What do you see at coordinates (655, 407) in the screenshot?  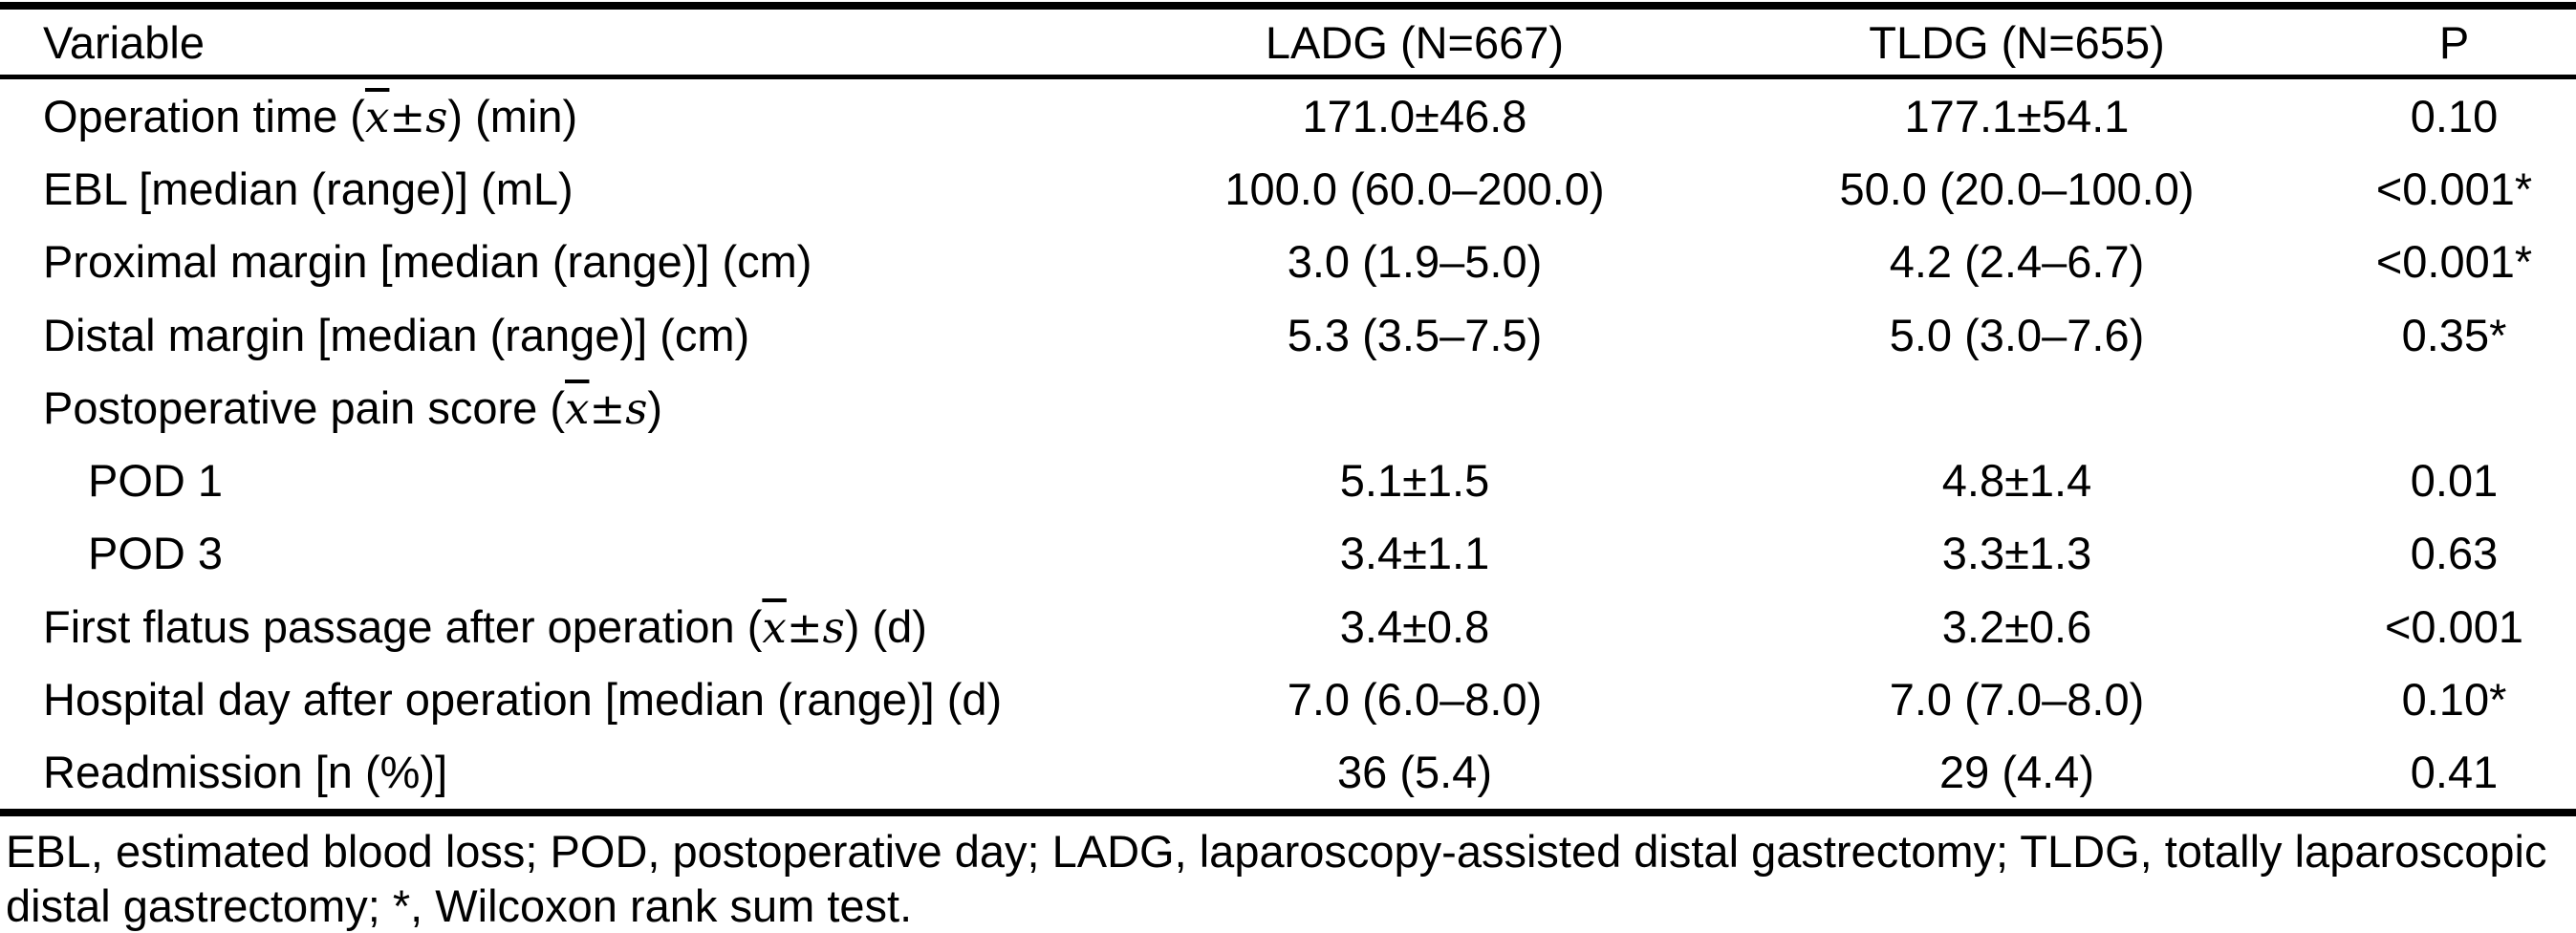 I see `variable-label-suffix: )` at bounding box center [655, 407].